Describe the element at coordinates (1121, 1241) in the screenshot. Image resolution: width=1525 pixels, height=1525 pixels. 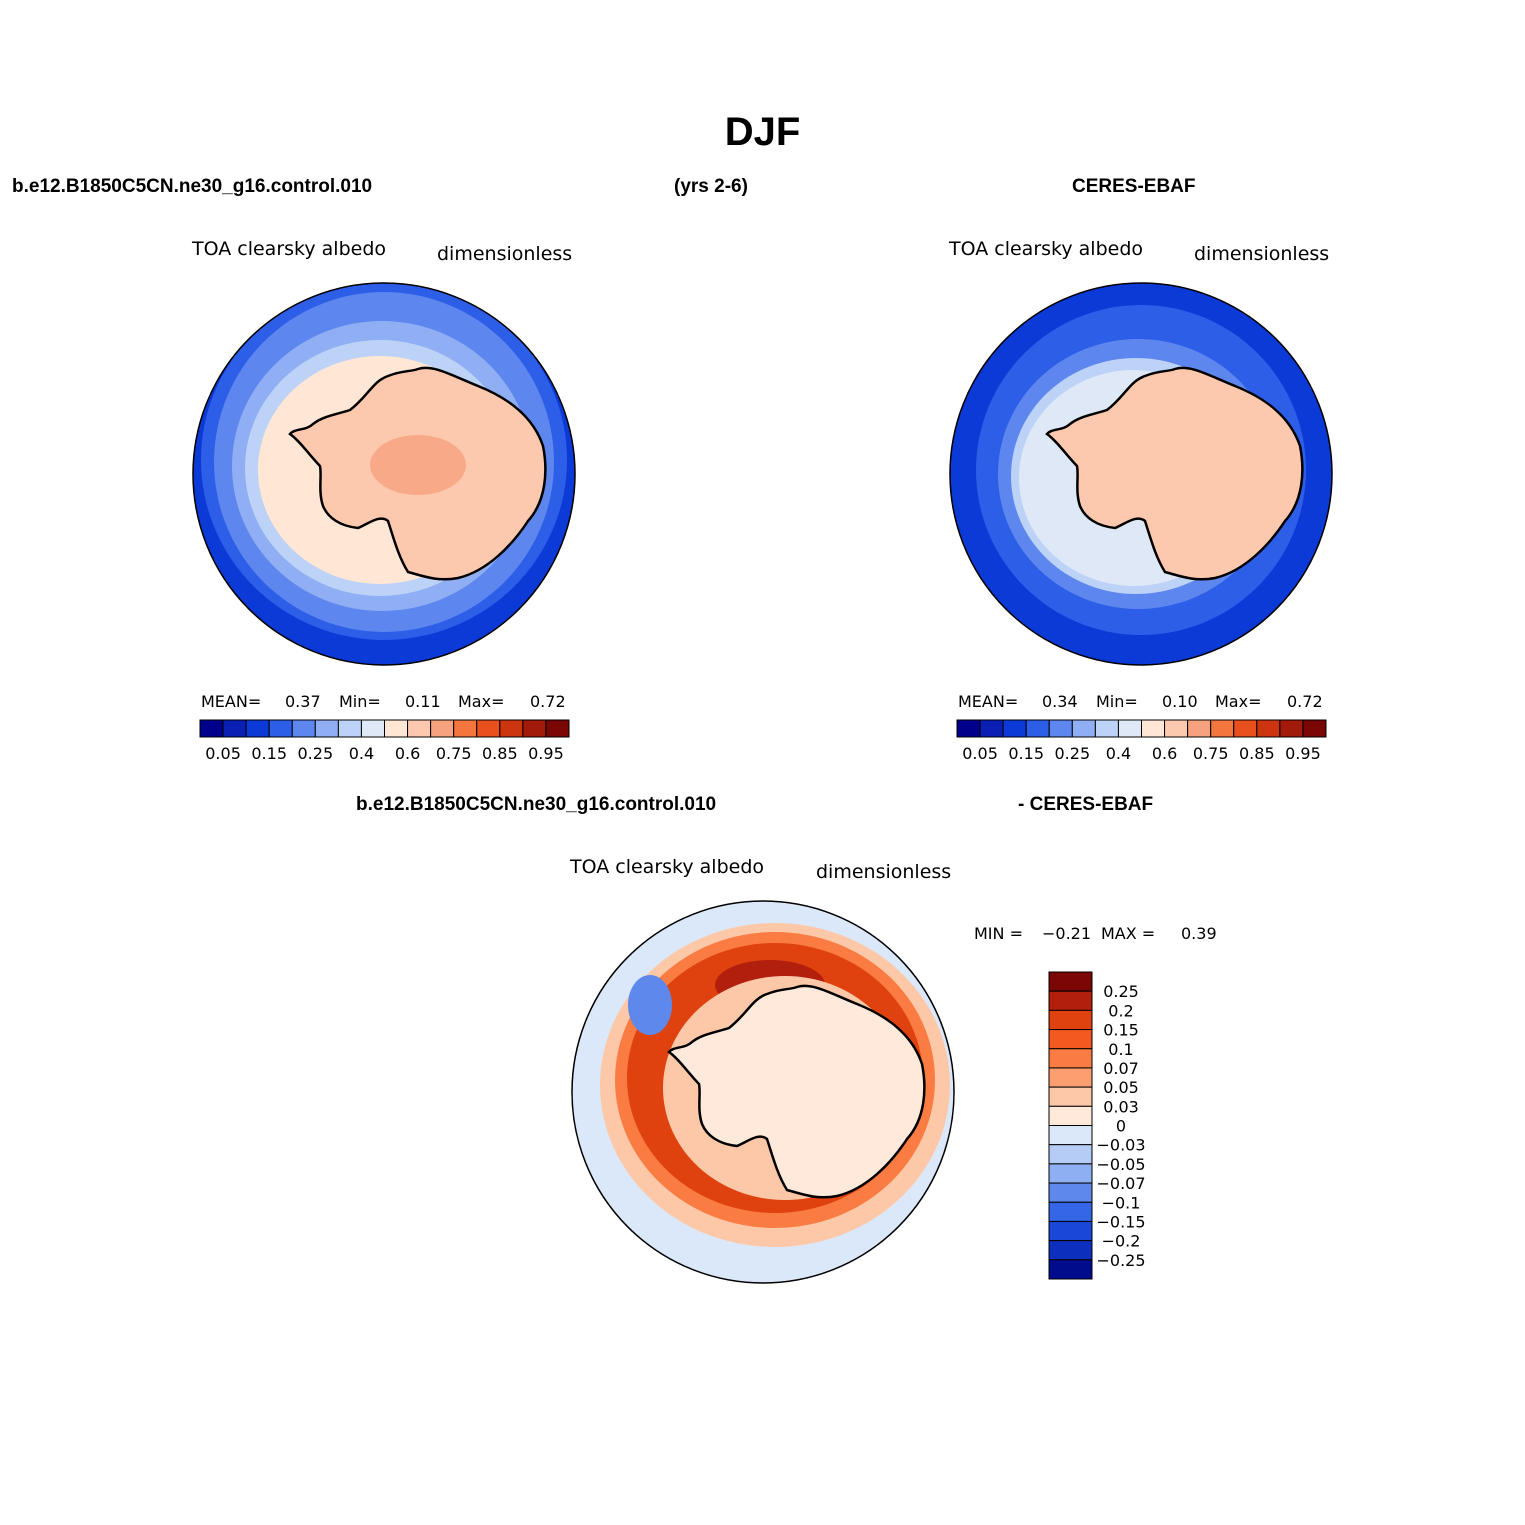
I see `diff-colorbar-tick-label-13: −0.2` at that location.